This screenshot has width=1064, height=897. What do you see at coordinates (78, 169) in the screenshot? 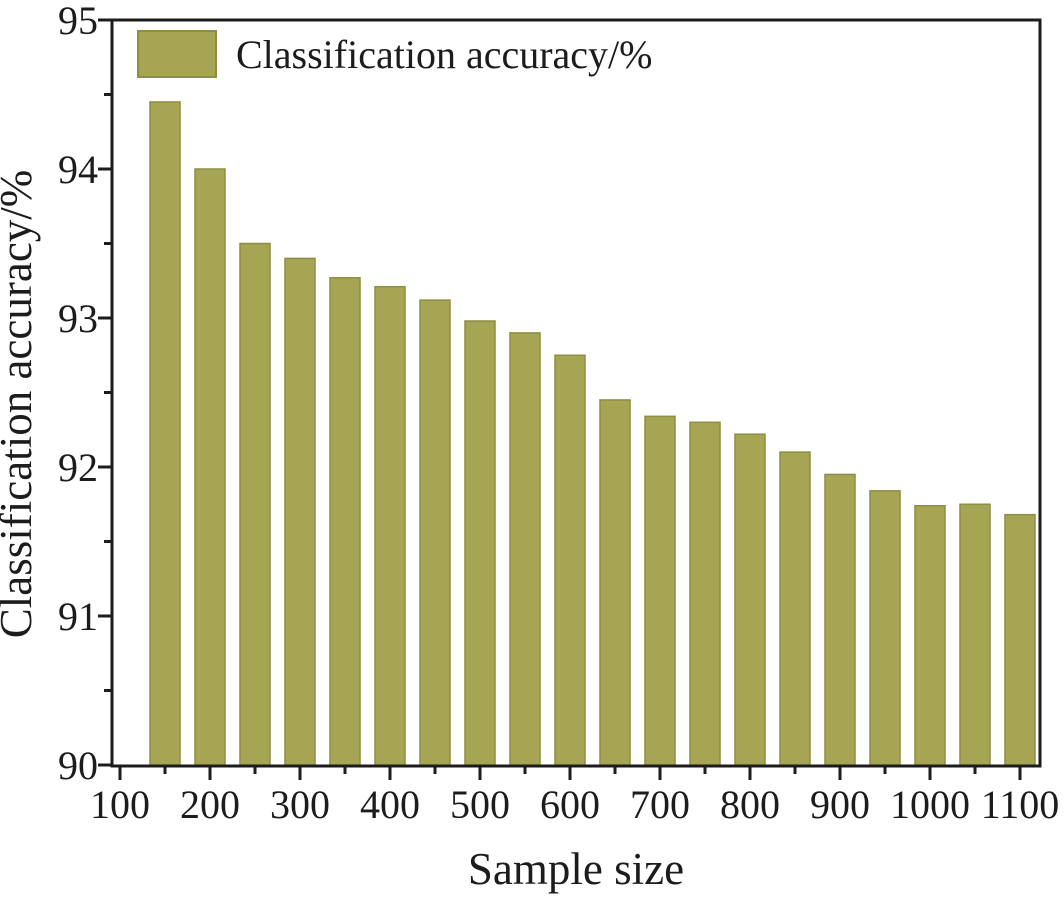
I see `y-tick-label-94: 94` at bounding box center [78, 169].